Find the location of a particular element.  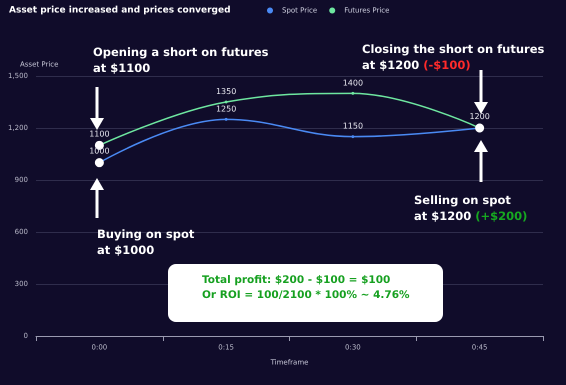

text: Opening a short on futures at $1100 is located at coordinates (181, 60).